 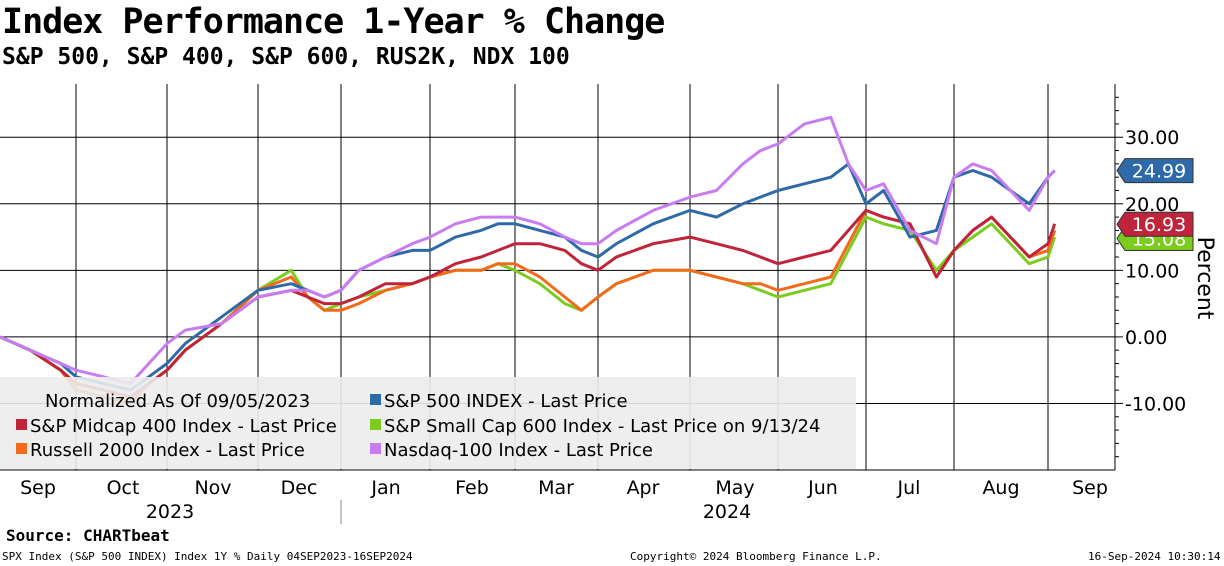 What do you see at coordinates (183, 426) in the screenshot?
I see `legend-label-sp400: S&P Midcap 400 Index - Last Price` at bounding box center [183, 426].